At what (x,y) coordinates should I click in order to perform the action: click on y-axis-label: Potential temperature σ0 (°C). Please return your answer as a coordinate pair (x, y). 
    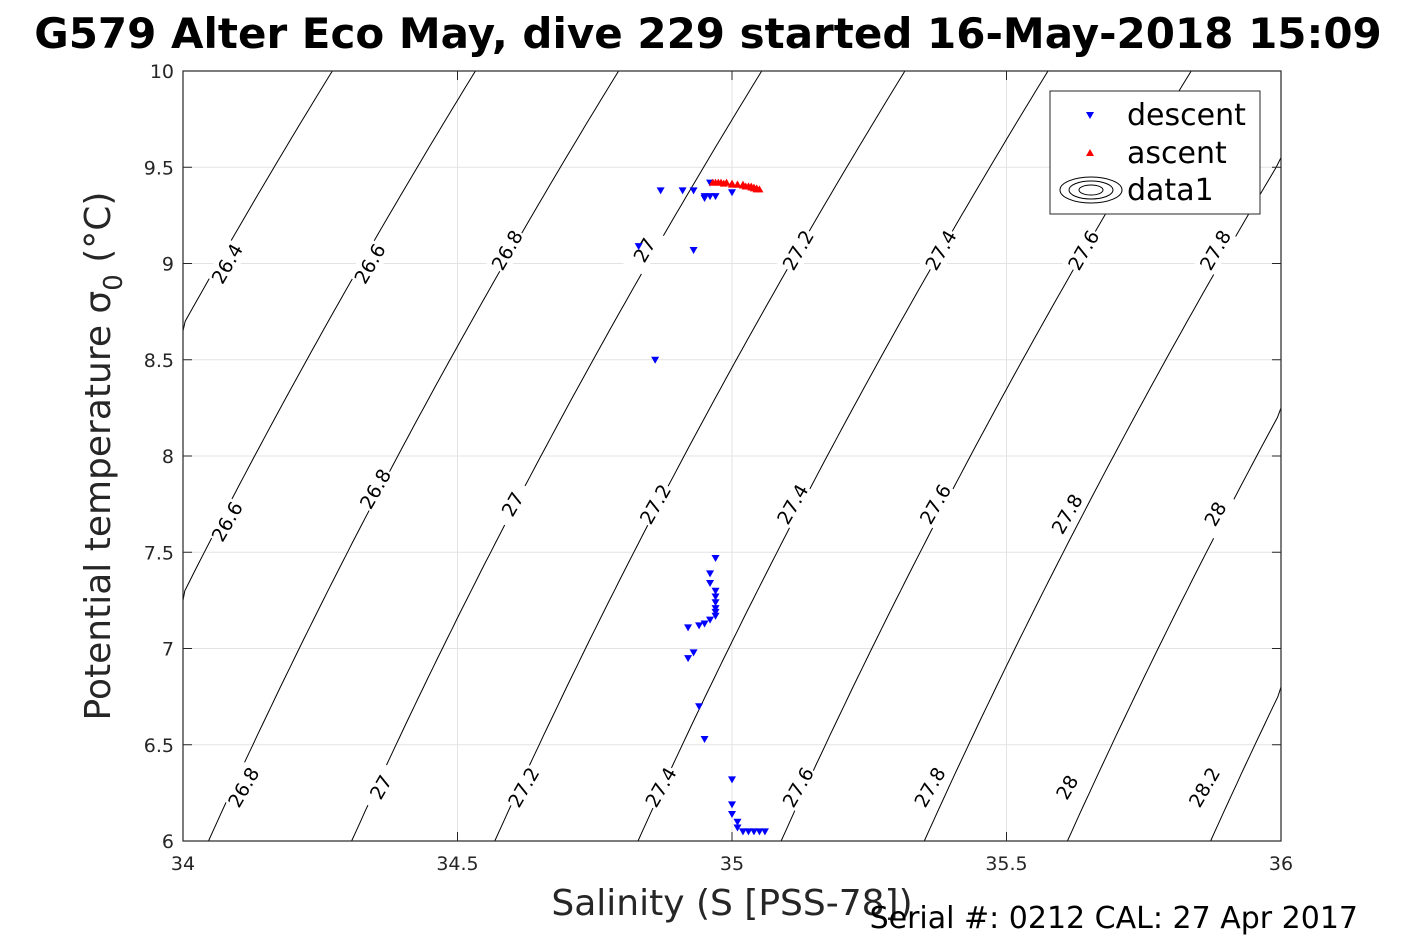
    Looking at the image, I should click on (103, 456).